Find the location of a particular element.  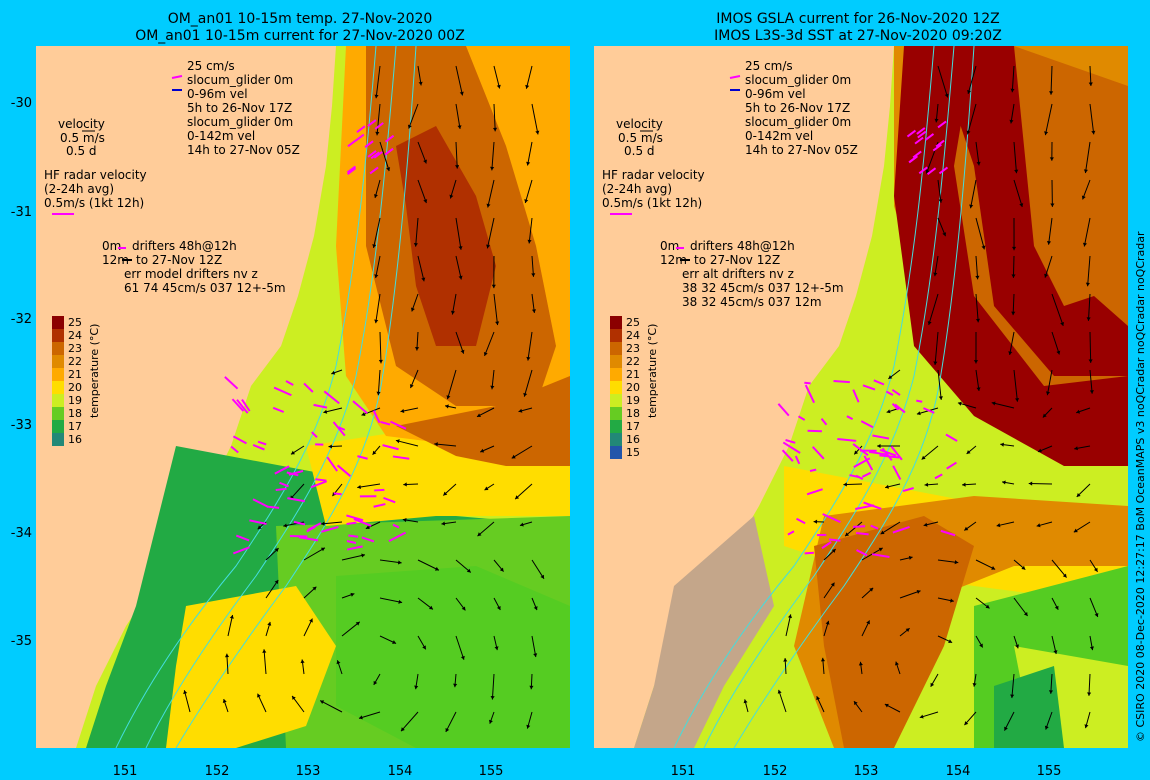

err-values: 61 74 45cm/s 037 12+-5m is located at coordinates (205, 288).